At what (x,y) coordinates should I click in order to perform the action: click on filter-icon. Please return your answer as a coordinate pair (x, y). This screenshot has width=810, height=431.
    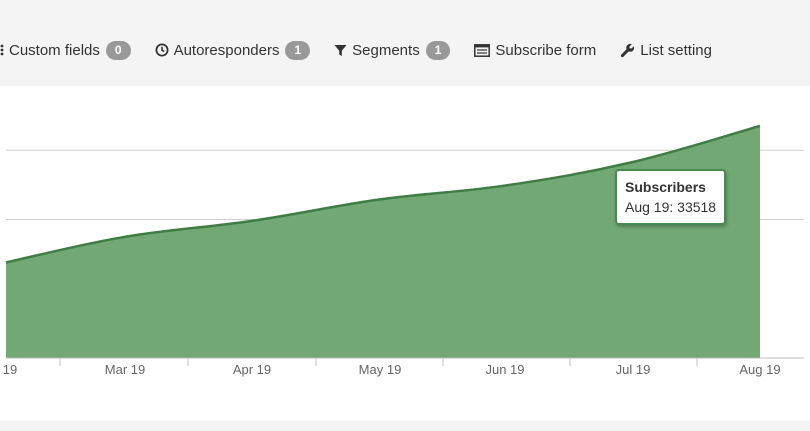
    Looking at the image, I should click on (340, 50).